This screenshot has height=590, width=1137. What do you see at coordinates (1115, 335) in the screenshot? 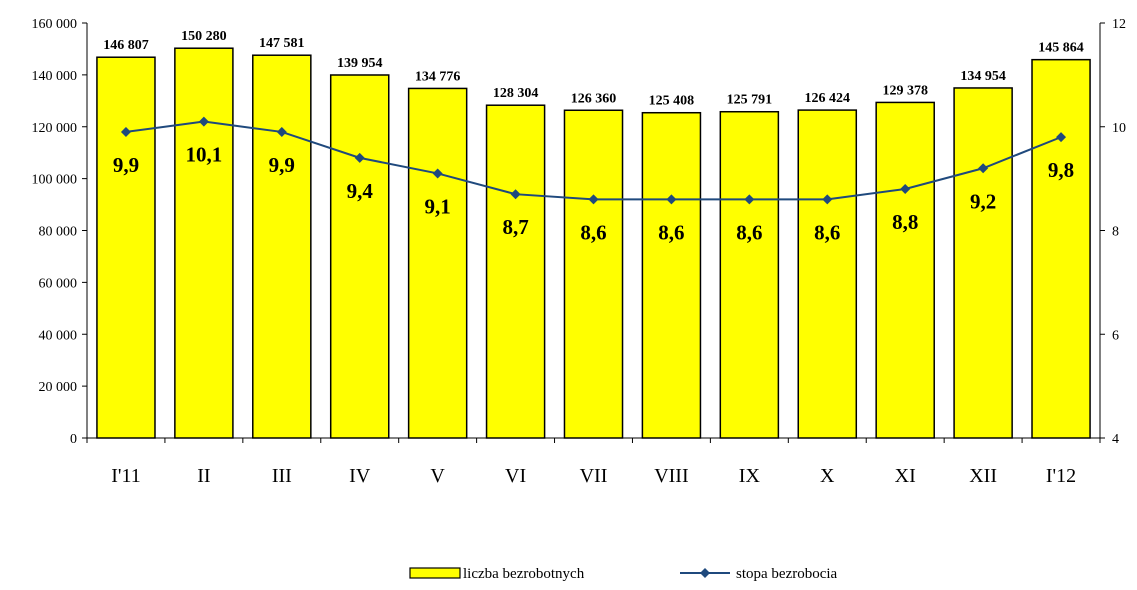
I see `y-right-tick-label: 6` at bounding box center [1115, 335].